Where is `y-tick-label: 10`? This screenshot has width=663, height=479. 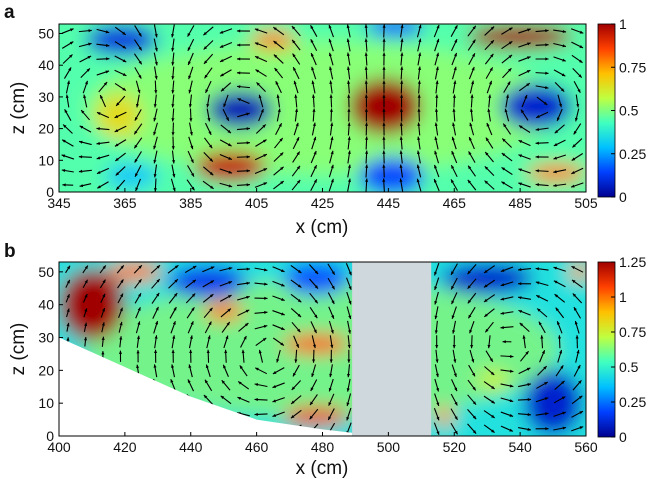 y-tick-label: 10 is located at coordinates (46, 403).